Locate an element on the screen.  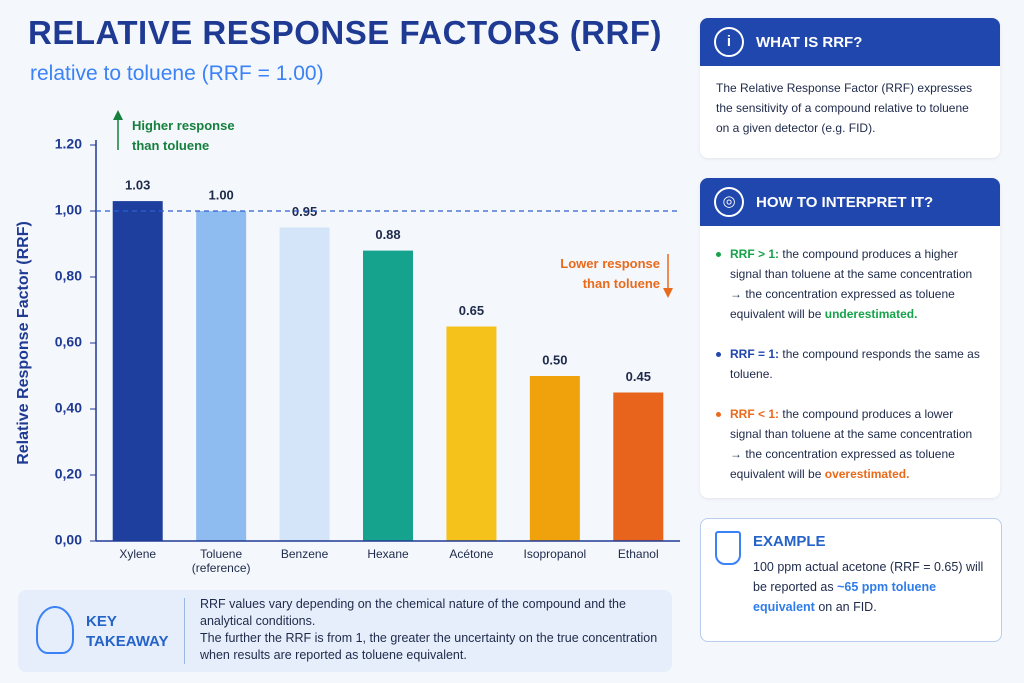
panel-header: i WHAT IS RRF? is located at coordinates (850, 42).